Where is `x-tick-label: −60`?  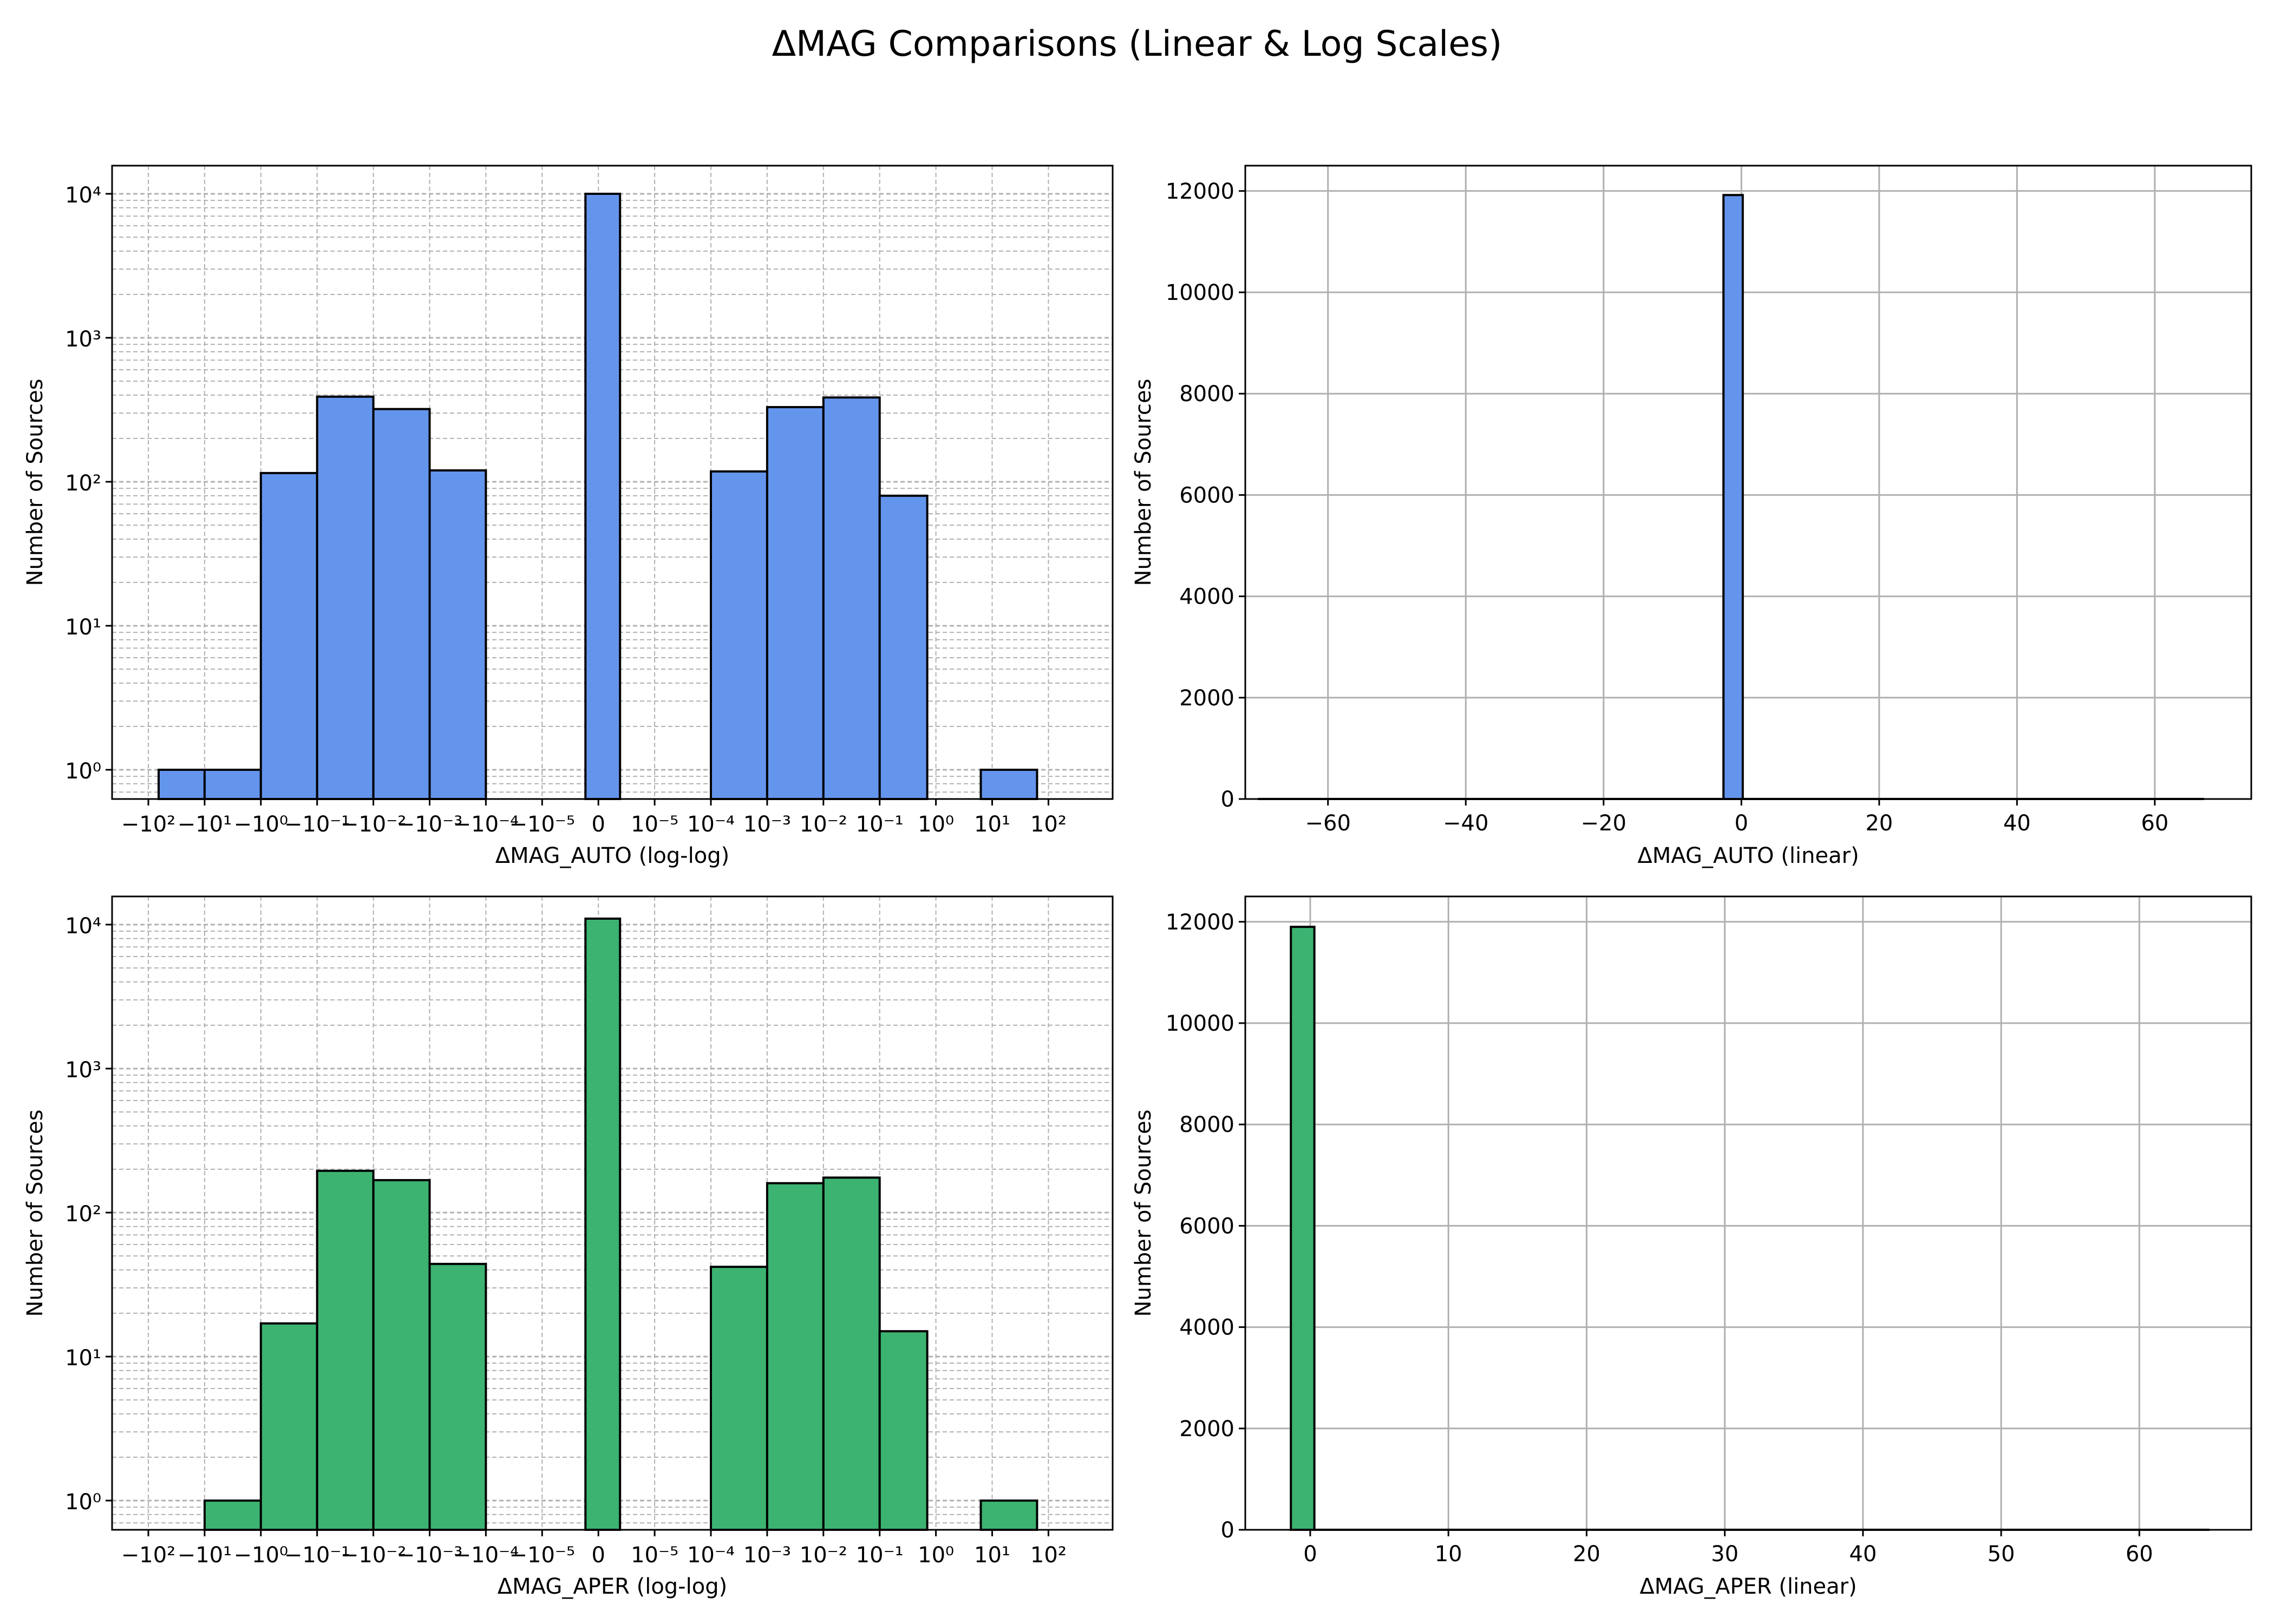 x-tick-label: −60 is located at coordinates (1328, 824).